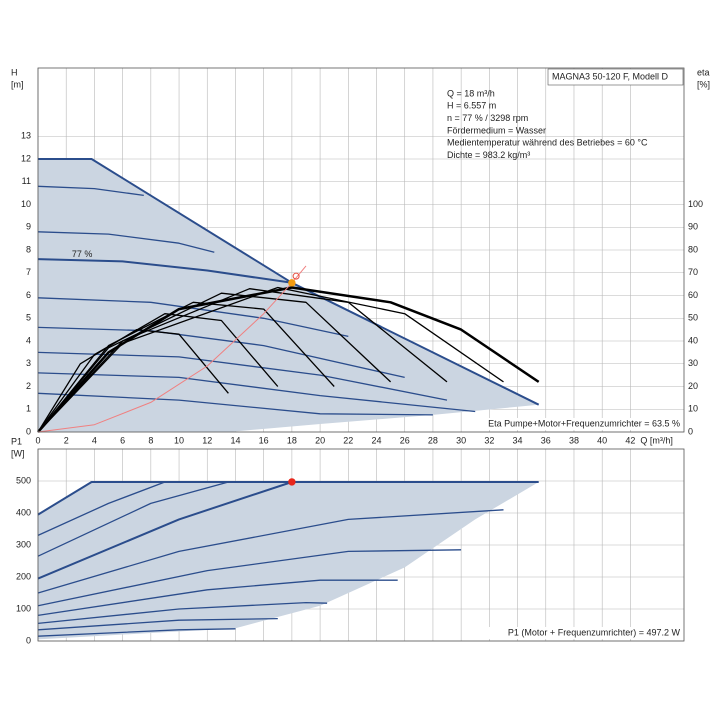 The width and height of the screenshot is (720, 725). Describe the element at coordinates (690, 431) in the screenshot. I see `y2-tick-label: 0` at that location.